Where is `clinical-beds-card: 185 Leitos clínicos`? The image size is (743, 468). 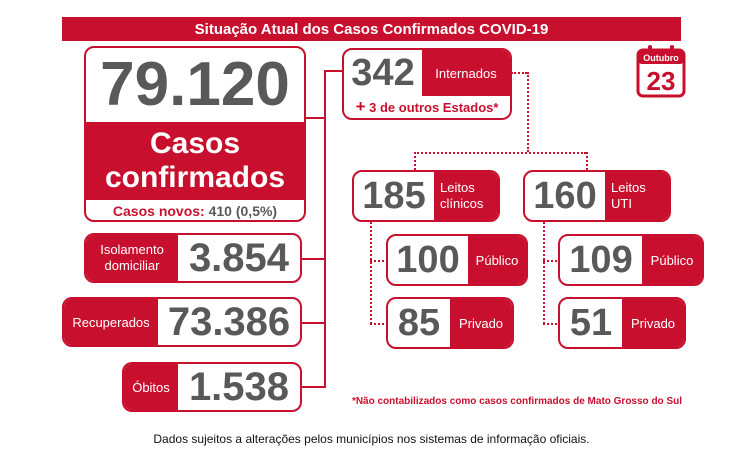 clinical-beds-card: 185 Leitos clínicos is located at coordinates (426, 196).